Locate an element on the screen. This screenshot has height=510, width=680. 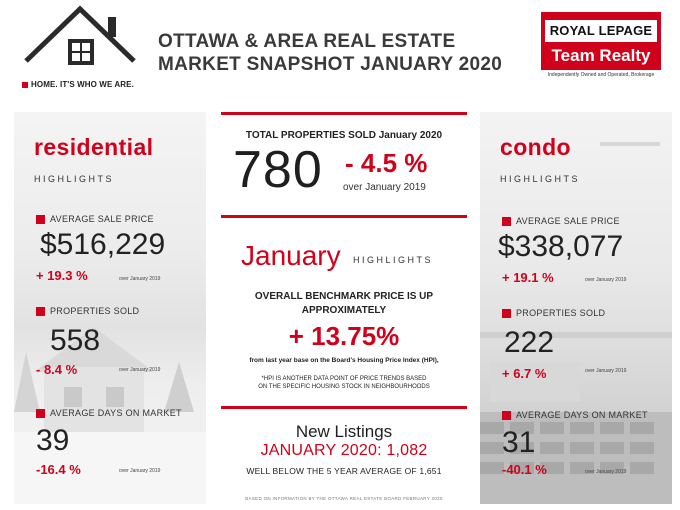
month-title: January is located at coordinates (291, 255).